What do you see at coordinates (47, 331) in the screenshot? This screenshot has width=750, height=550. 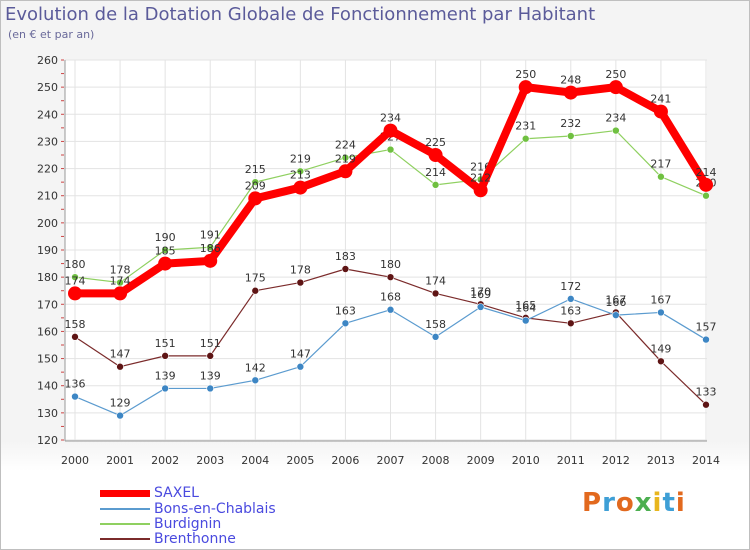 I see `y-tick-label: 160` at bounding box center [47, 331].